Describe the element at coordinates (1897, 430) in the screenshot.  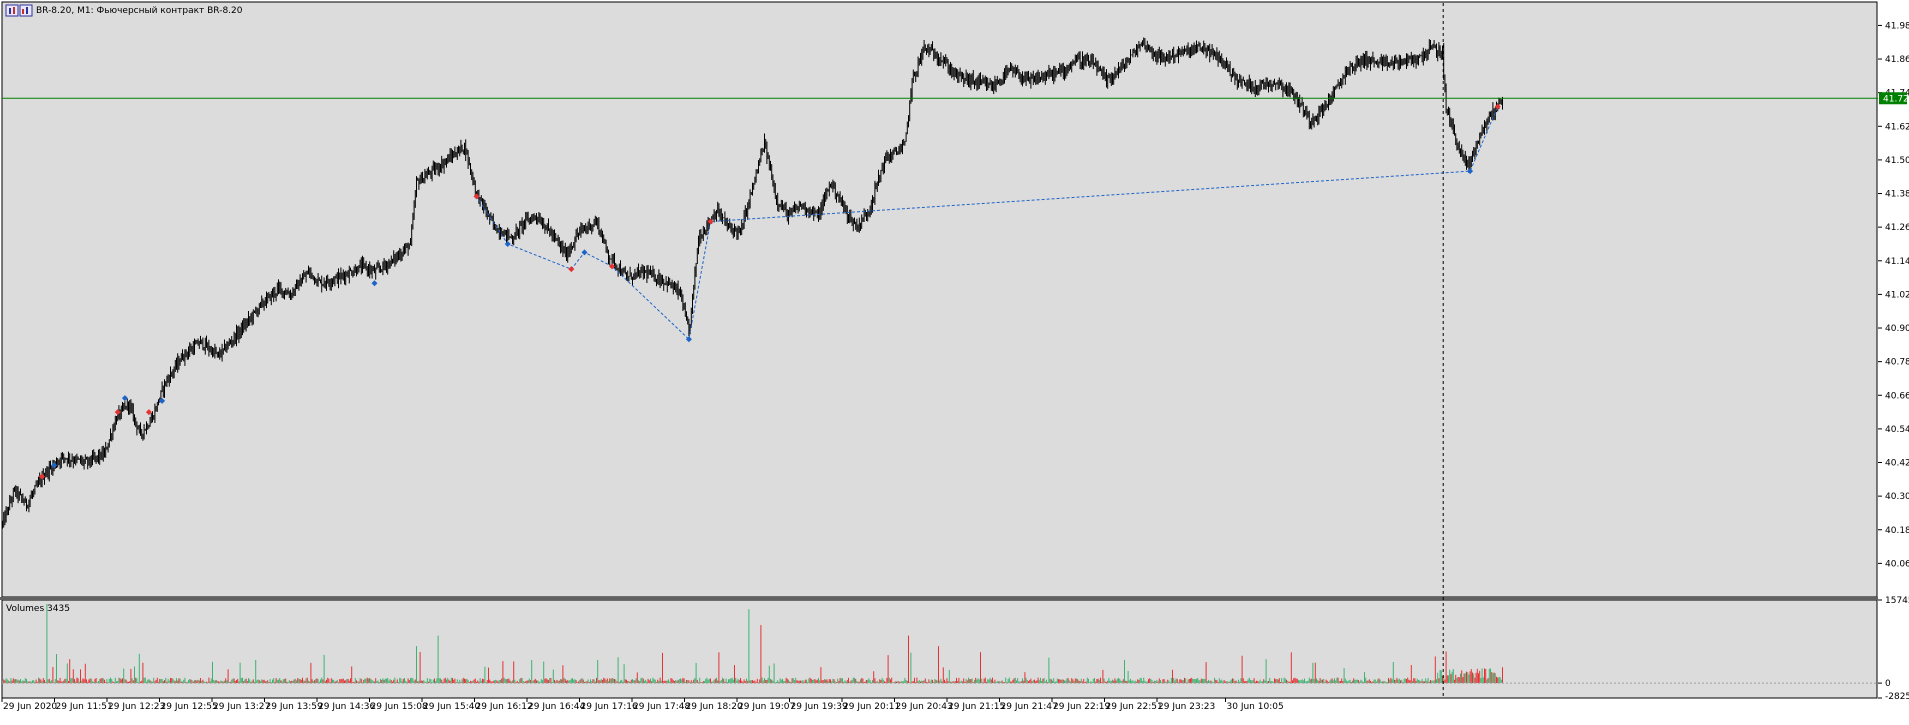
I see `price-tick-label: 40.54` at that location.